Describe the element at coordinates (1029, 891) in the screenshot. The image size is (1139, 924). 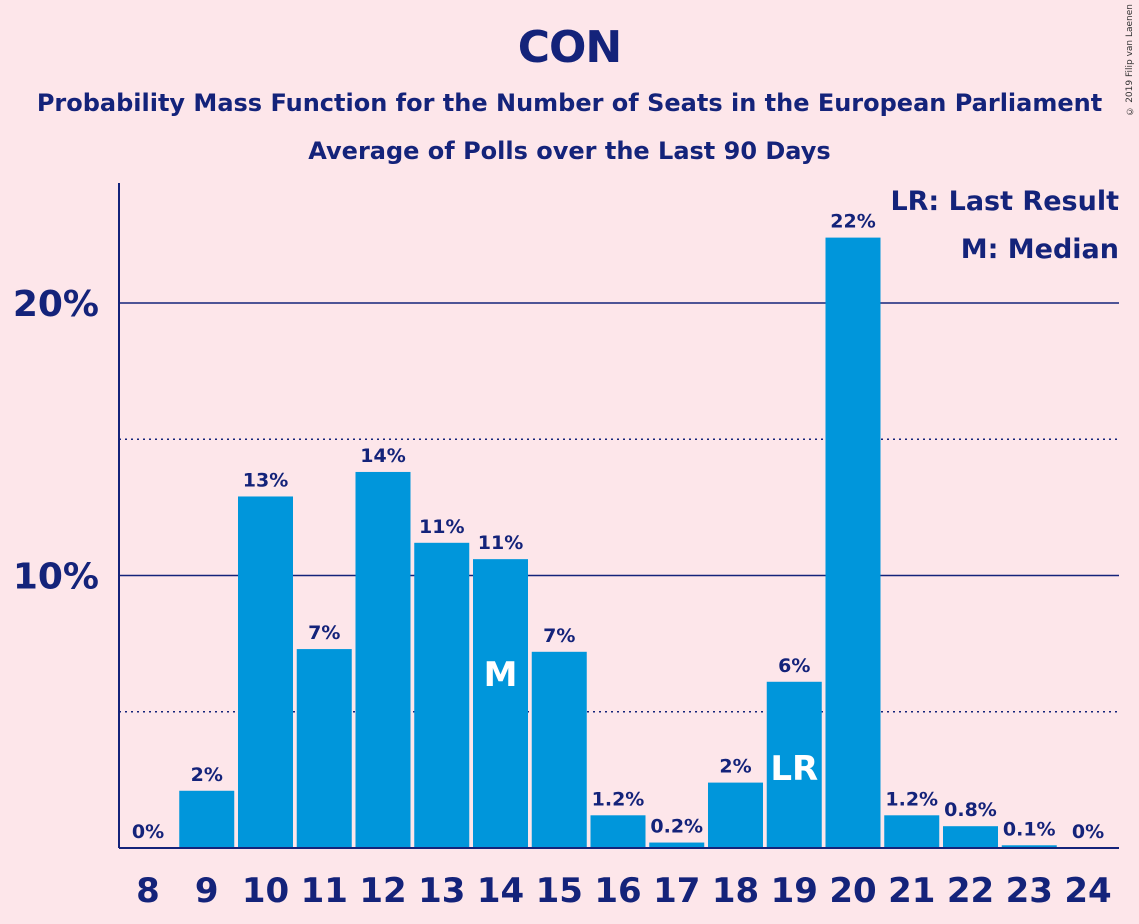
I see `x-tick-label: 23` at that location.